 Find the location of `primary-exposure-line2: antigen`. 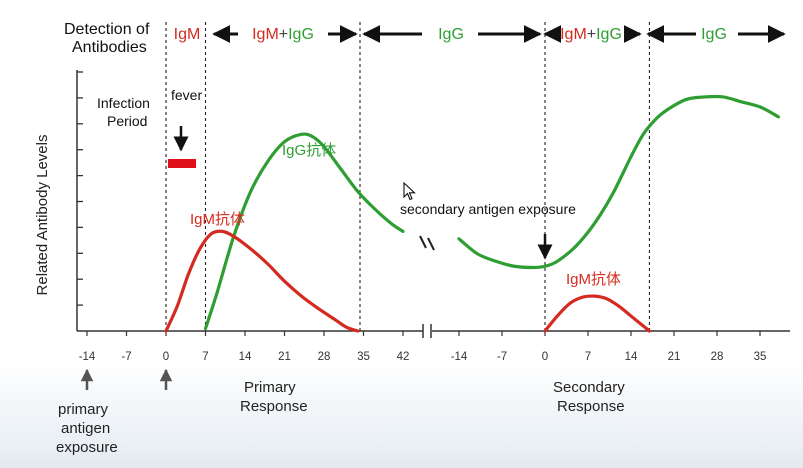

primary-exposure-line2: antigen is located at coordinates (85, 428).